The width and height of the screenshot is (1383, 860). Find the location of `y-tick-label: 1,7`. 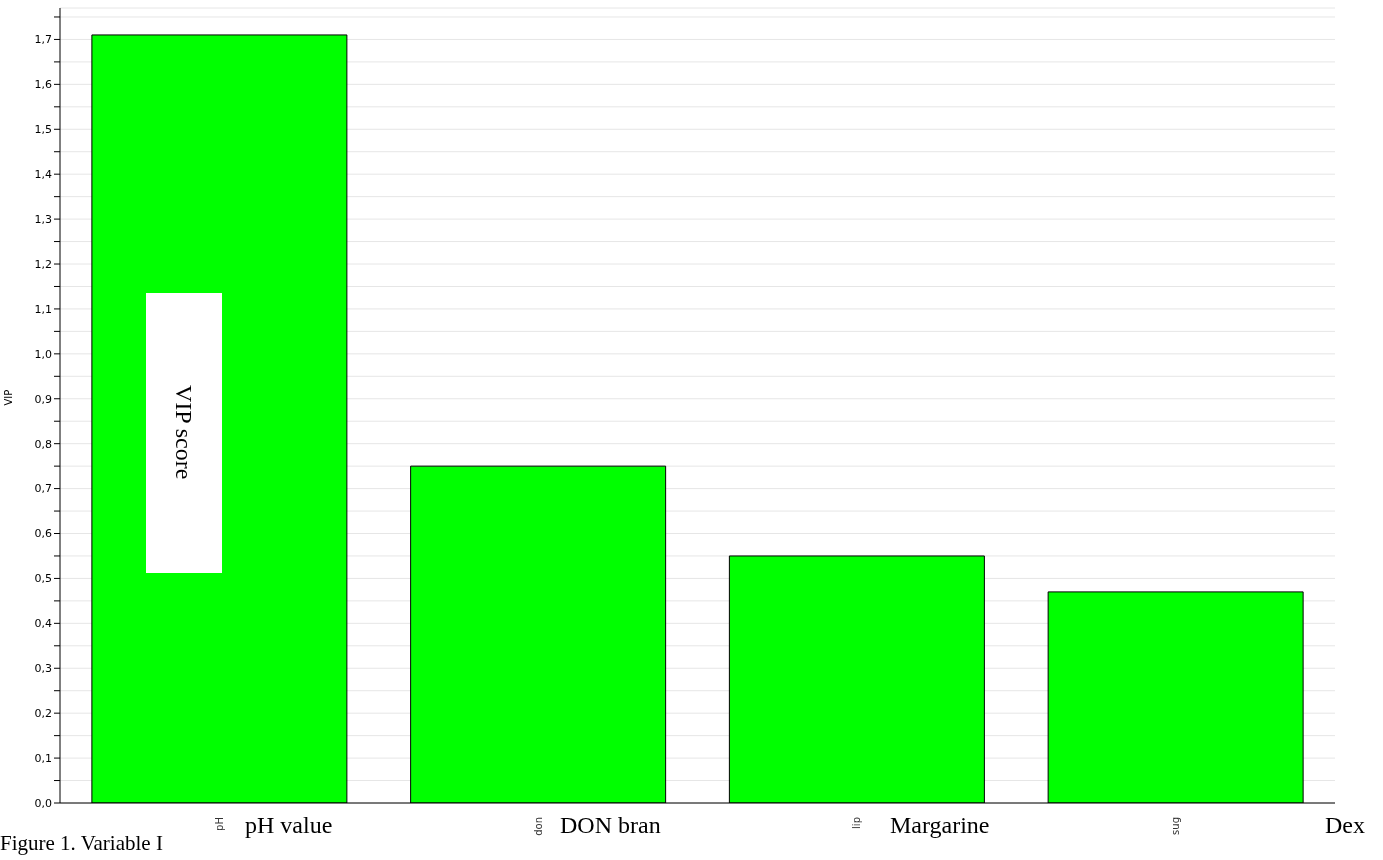

y-tick-label: 1,7 is located at coordinates (43, 40).